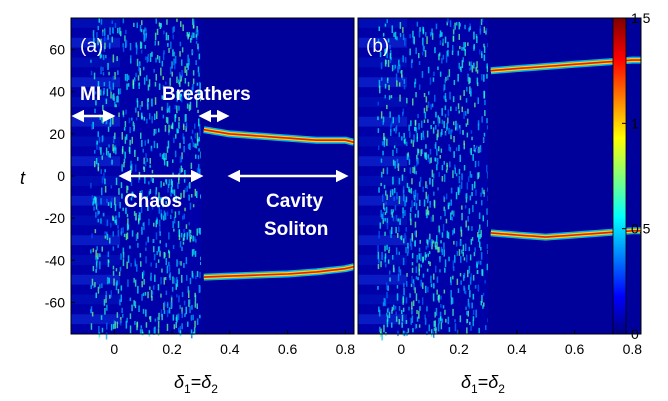  What do you see at coordinates (459, 349) in the screenshot?
I see `x-tick-label: 0.2` at bounding box center [459, 349].